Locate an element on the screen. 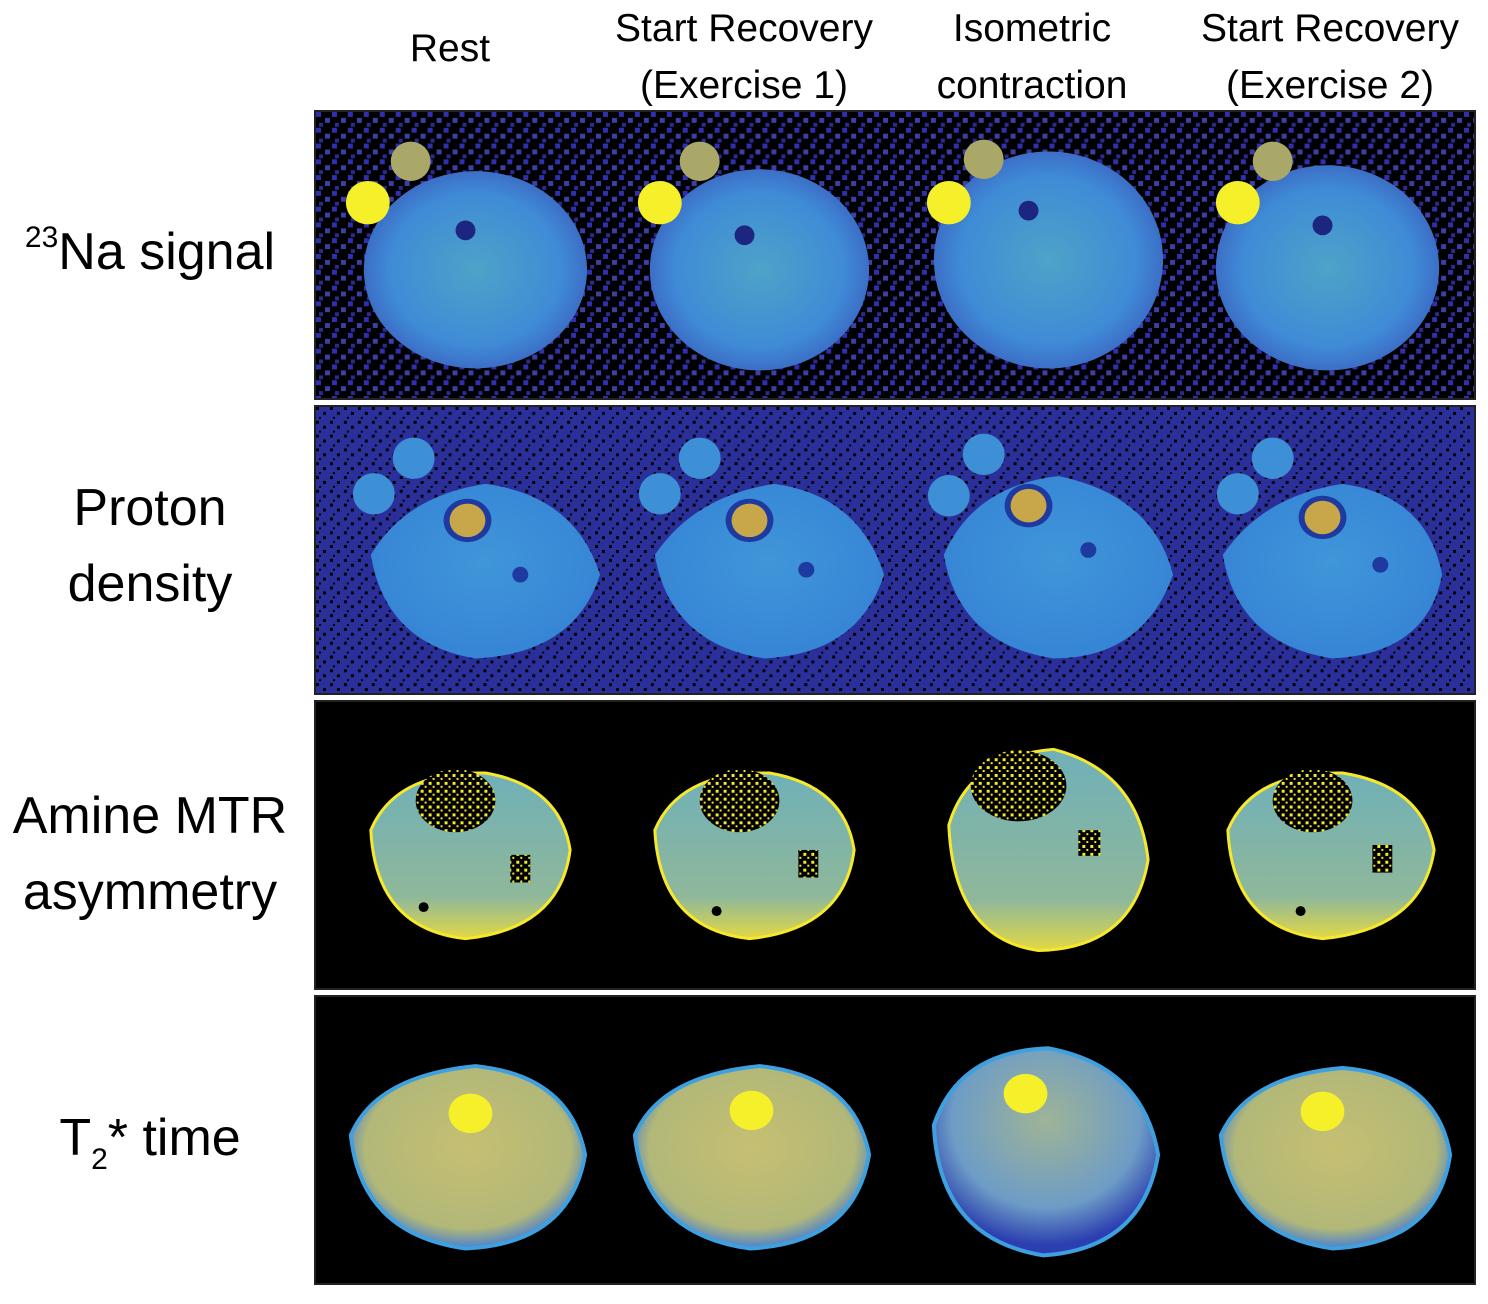 The image size is (1488, 1304). column-header-line: Rest is located at coordinates (450, 48).